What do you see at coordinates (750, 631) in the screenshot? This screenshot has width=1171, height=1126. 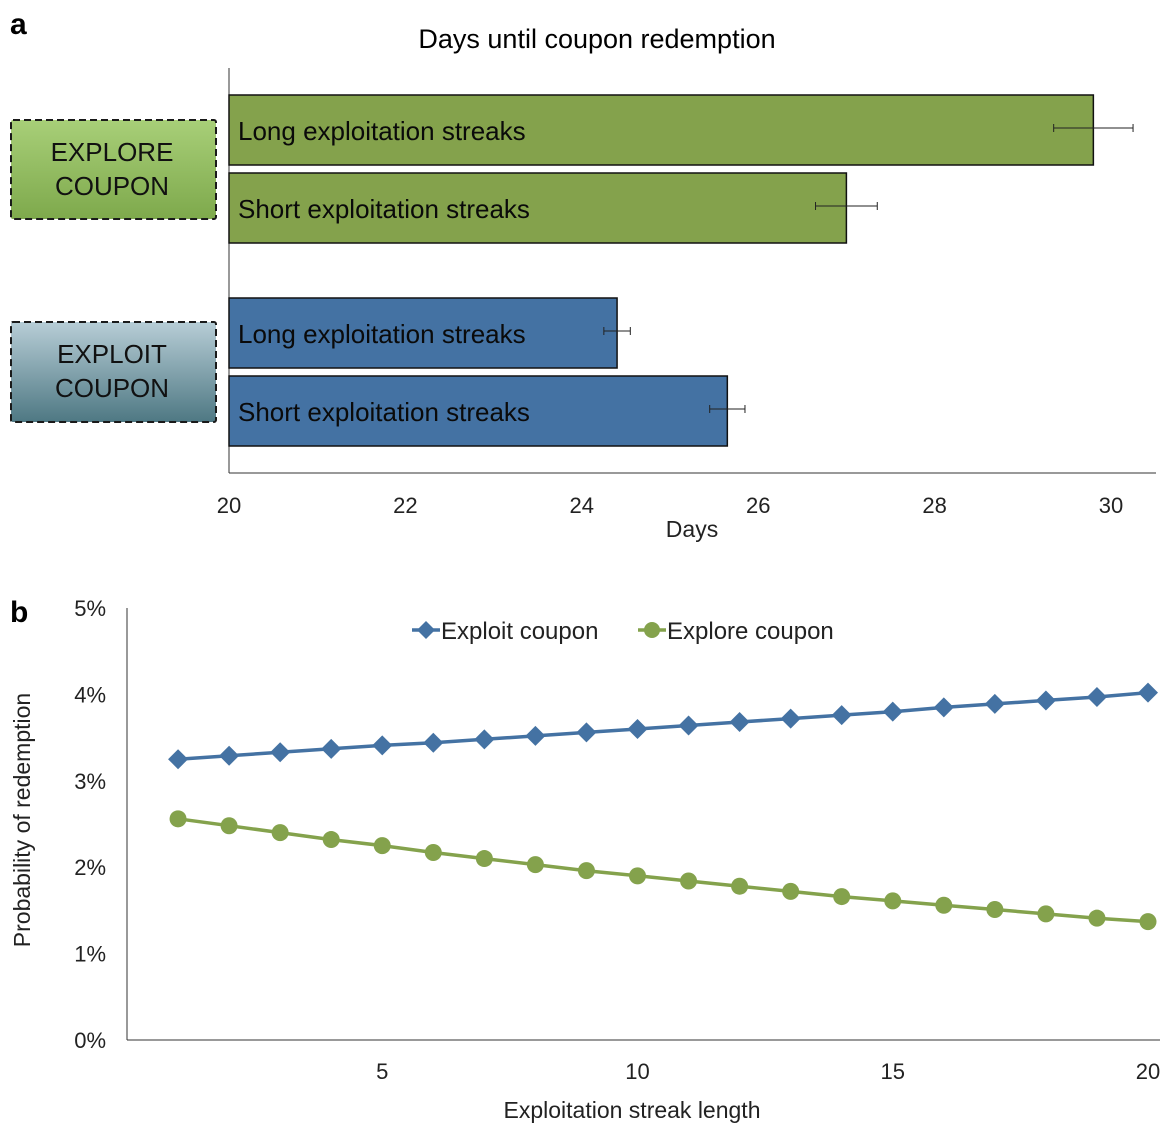 I see `legend-entry: Explore coupon` at bounding box center [750, 631].